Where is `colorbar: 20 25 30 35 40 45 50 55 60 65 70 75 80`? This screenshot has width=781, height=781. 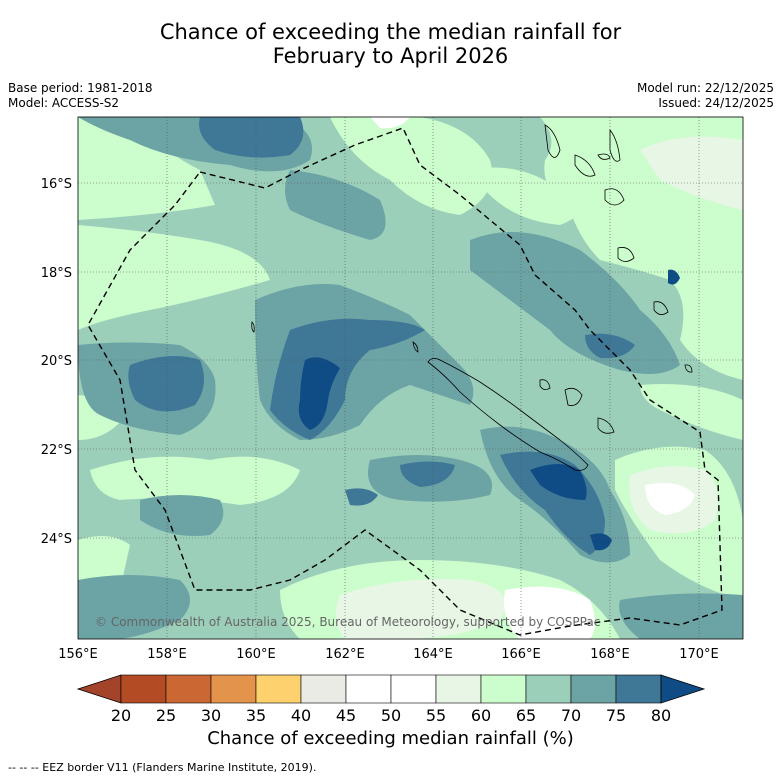
colorbar: 20 25 30 35 40 45 50 55 60 65 70 75 80 is located at coordinates (391, 699).